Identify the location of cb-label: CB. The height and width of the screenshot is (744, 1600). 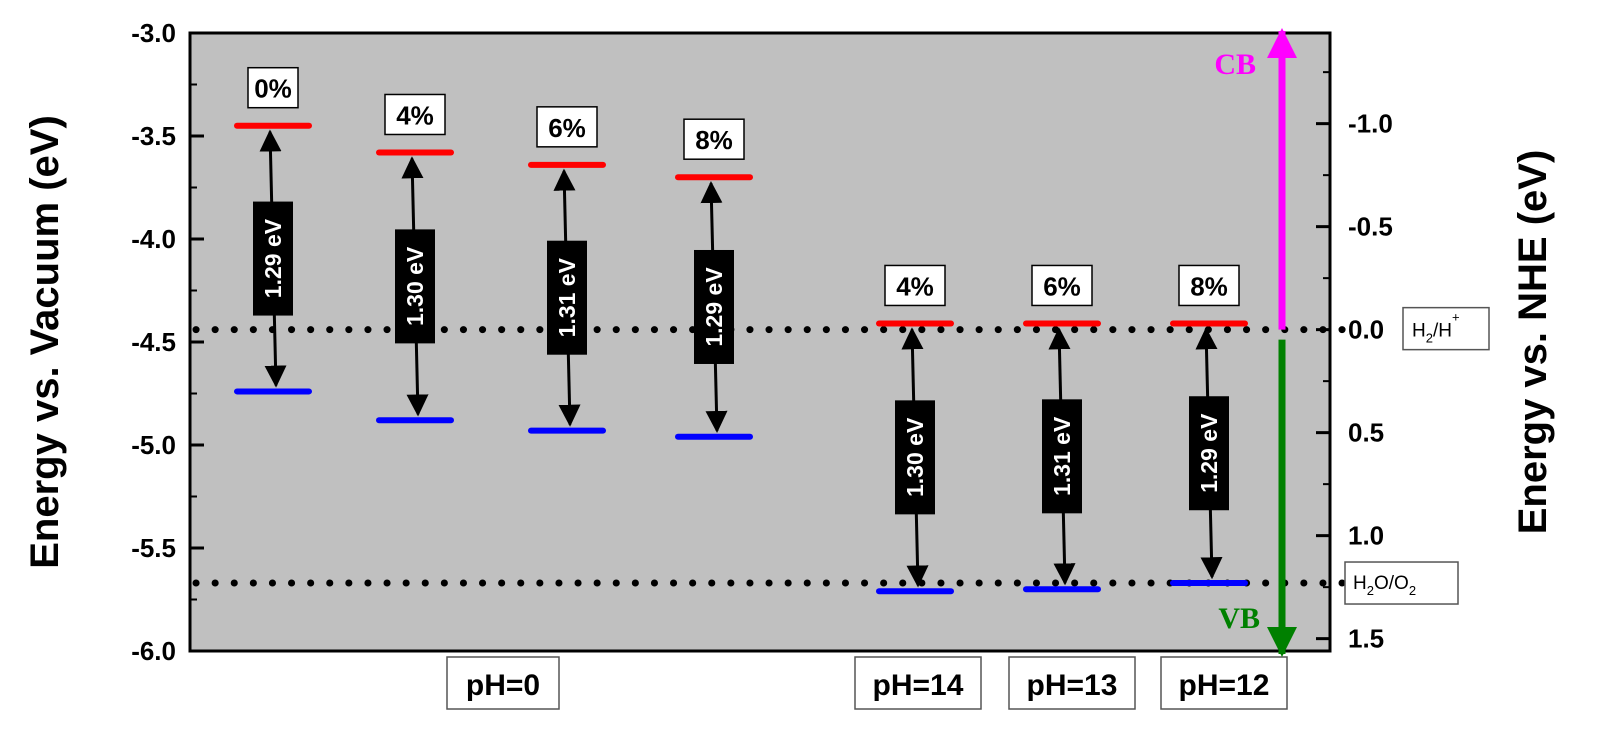
(1235, 64).